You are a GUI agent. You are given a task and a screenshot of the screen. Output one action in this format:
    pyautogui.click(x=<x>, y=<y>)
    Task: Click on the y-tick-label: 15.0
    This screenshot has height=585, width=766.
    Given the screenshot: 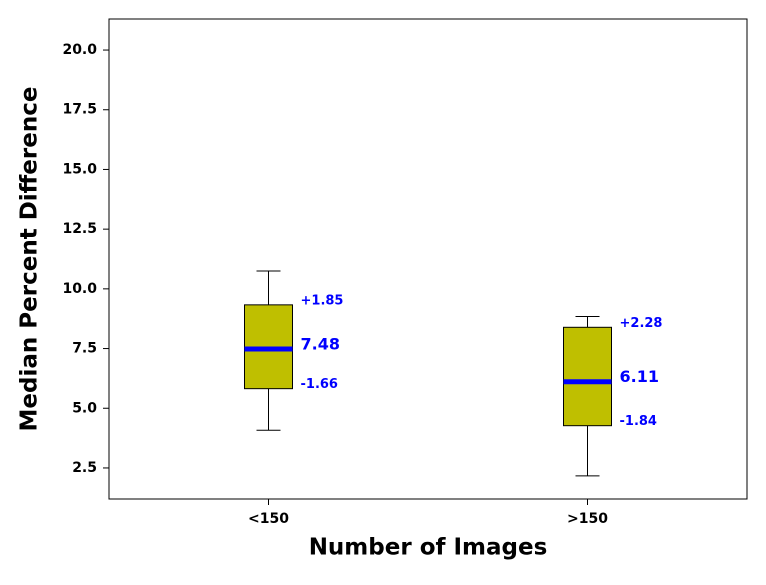 What is the action you would take?
    pyautogui.click(x=79, y=169)
    